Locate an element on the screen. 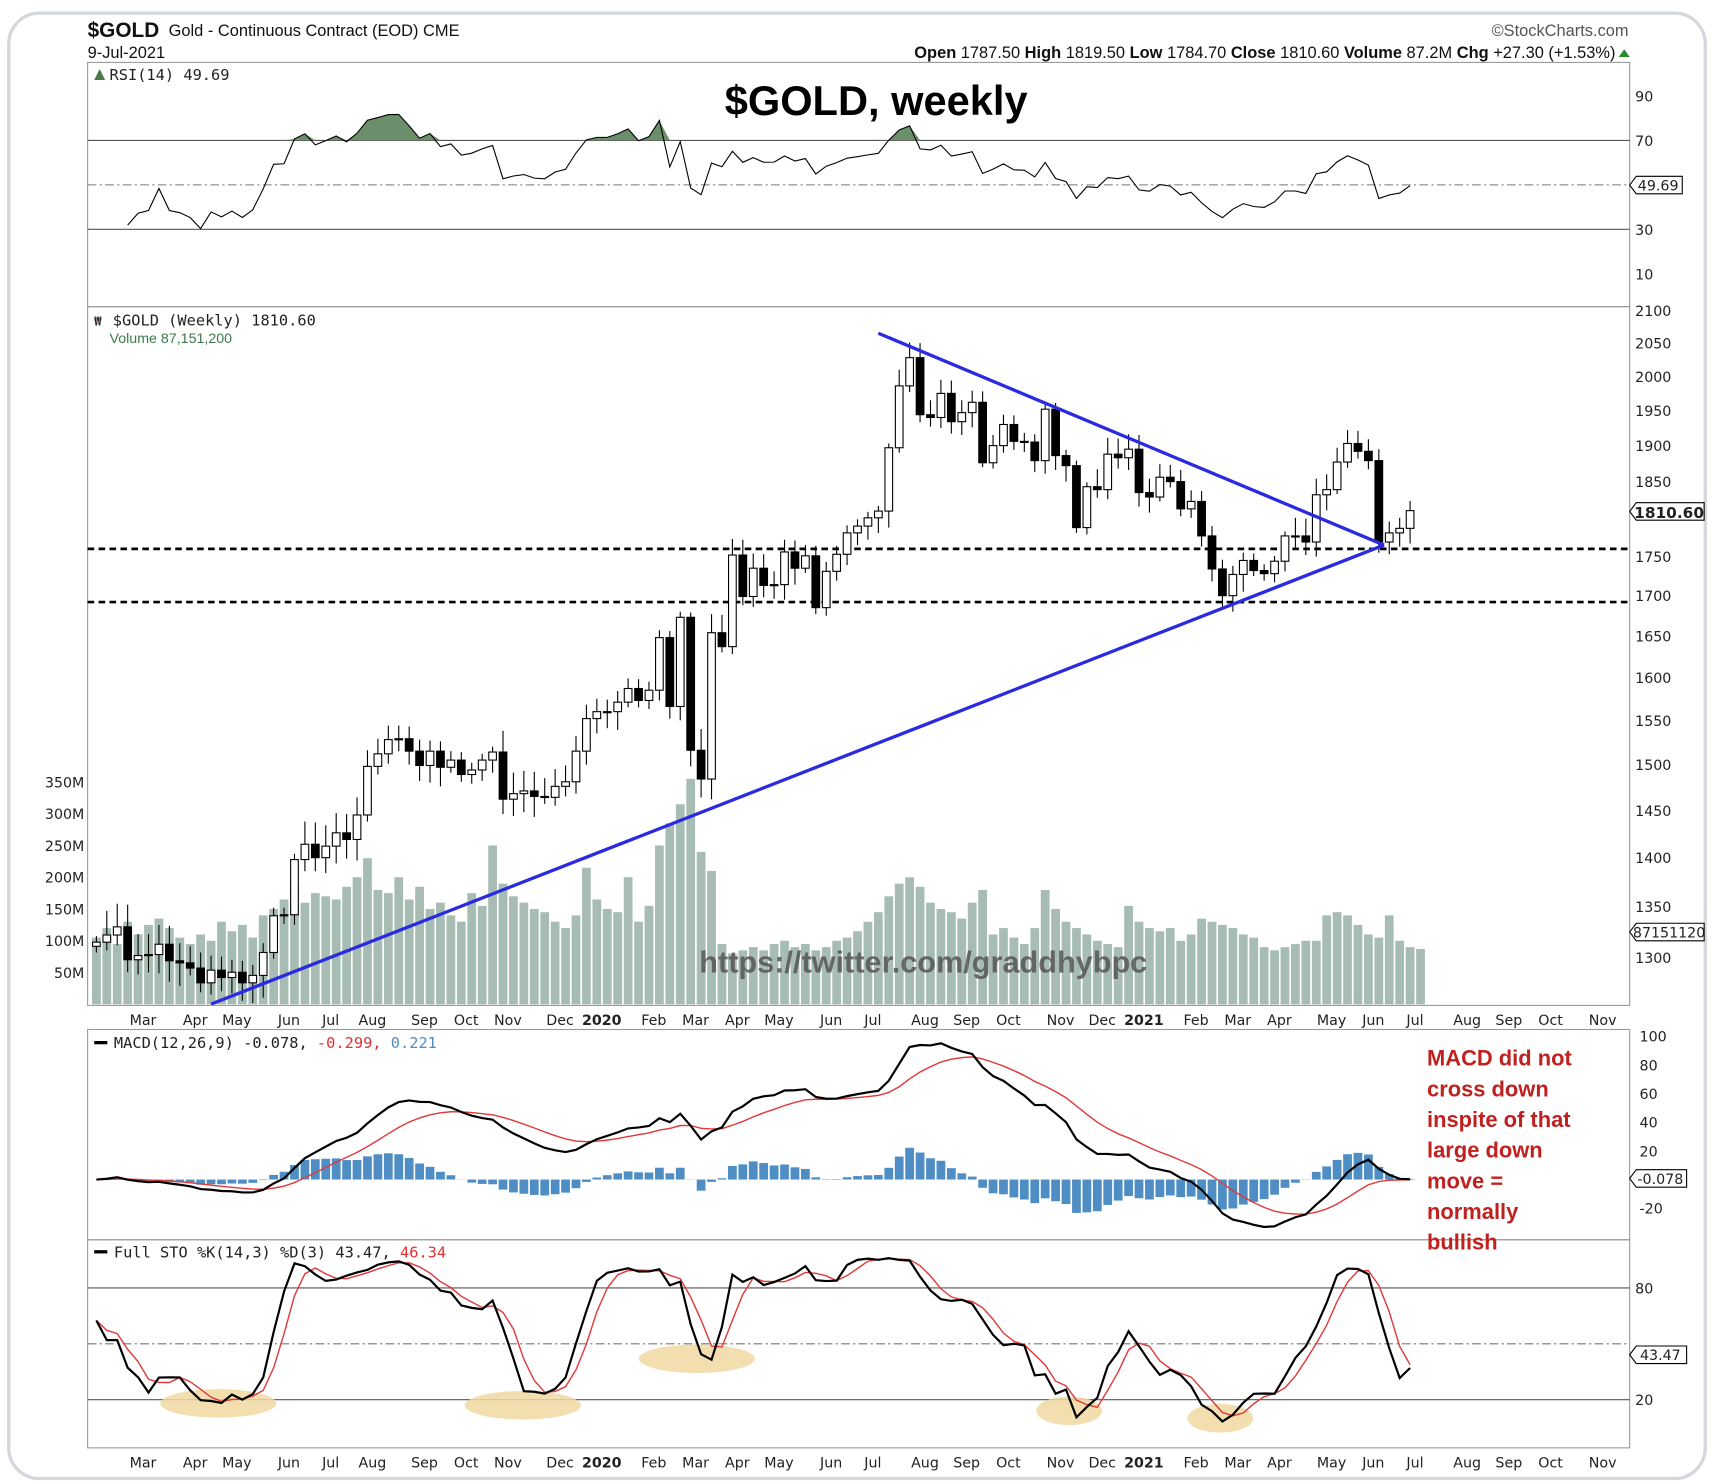  rsi-layer is located at coordinates (858, 171).